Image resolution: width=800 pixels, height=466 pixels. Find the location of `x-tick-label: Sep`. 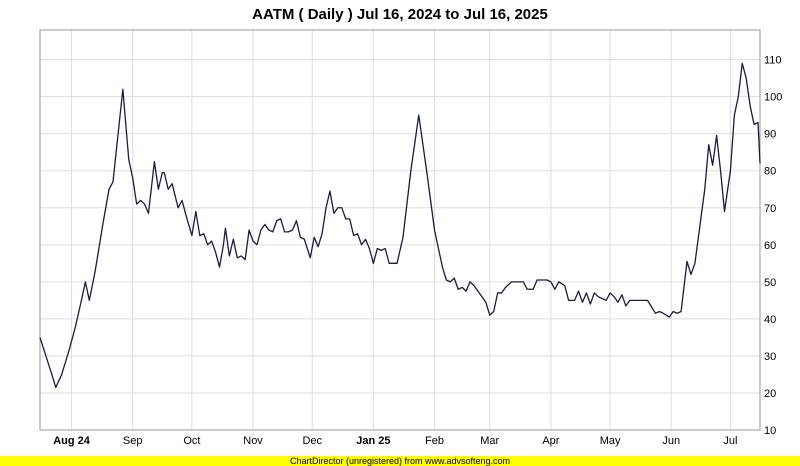

x-tick-label: Sep is located at coordinates (133, 441).